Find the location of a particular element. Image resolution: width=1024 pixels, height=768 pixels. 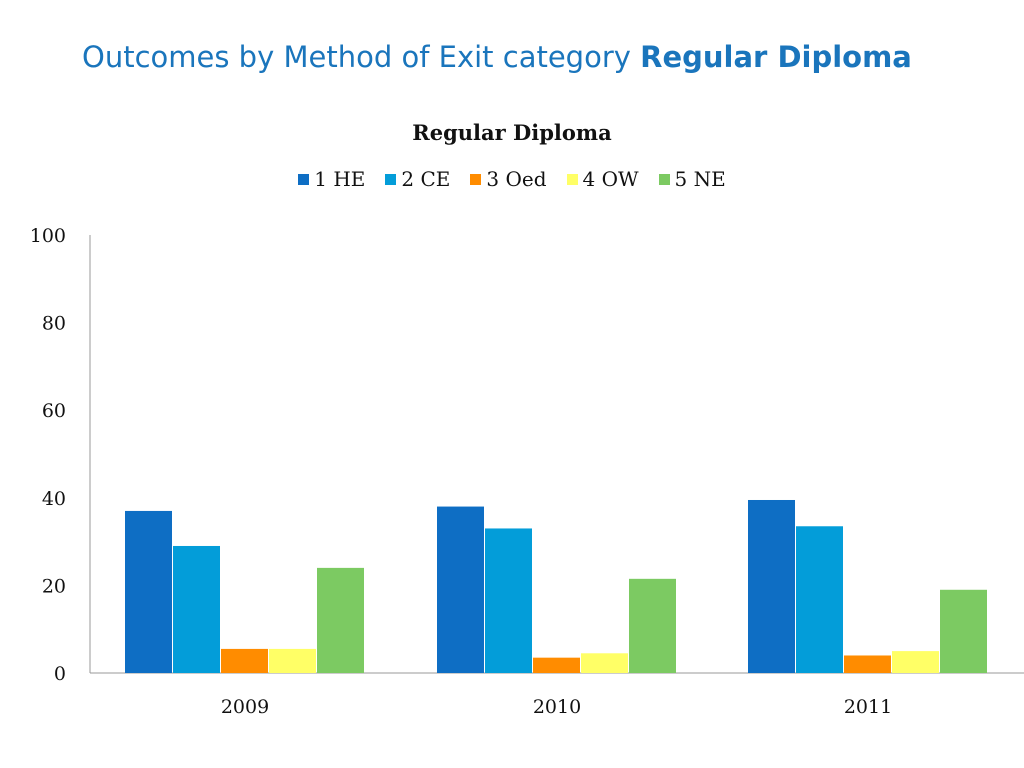

legend-item-ow: 4 OW is located at coordinates (602, 179).